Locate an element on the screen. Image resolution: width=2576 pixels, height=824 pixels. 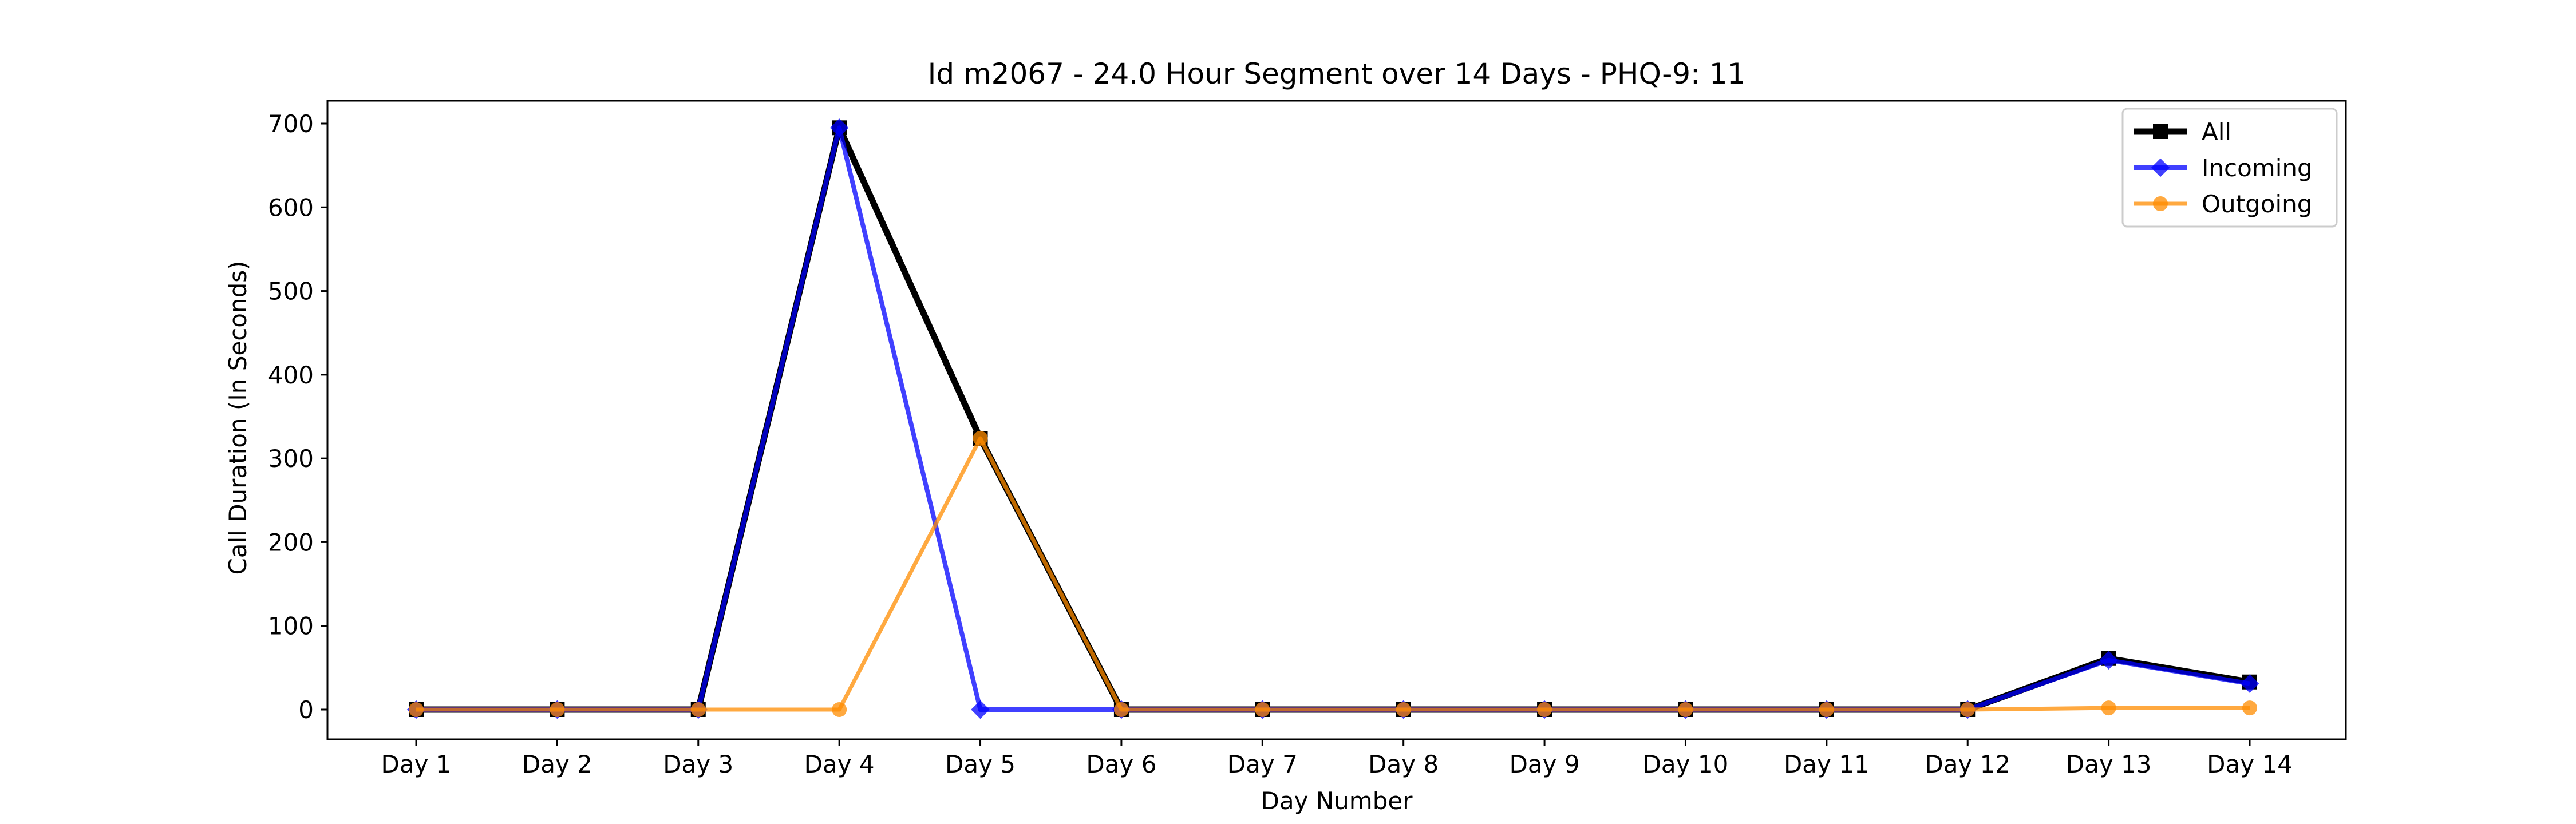
x-tick-label: Day 12 is located at coordinates (1967, 764).